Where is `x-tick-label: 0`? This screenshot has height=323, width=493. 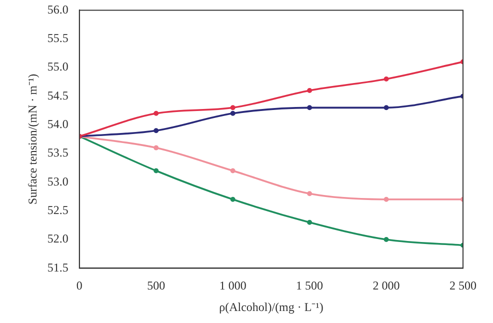 x-tick-label: 0 is located at coordinates (79, 285).